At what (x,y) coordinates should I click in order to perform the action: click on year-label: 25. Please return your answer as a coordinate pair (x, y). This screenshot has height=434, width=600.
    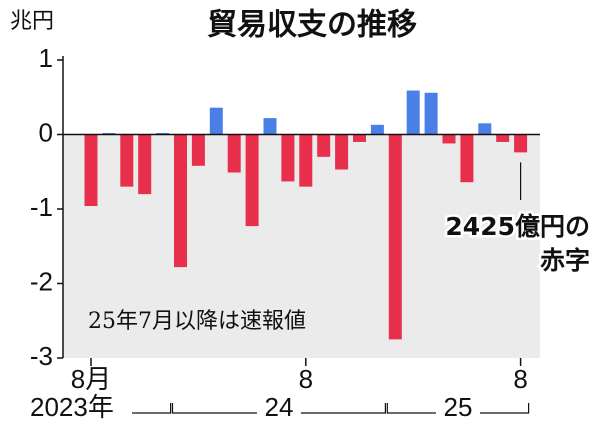
    Looking at the image, I should click on (457, 407).